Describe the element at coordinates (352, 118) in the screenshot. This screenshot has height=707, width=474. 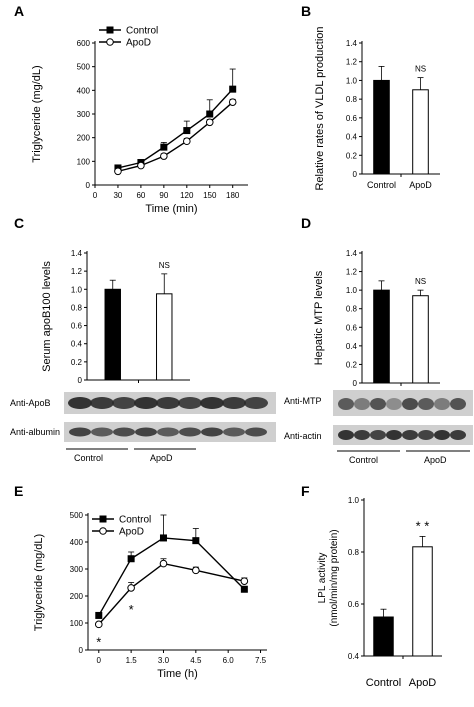
I see `y-tick-label-B-3: 0.6` at that location.